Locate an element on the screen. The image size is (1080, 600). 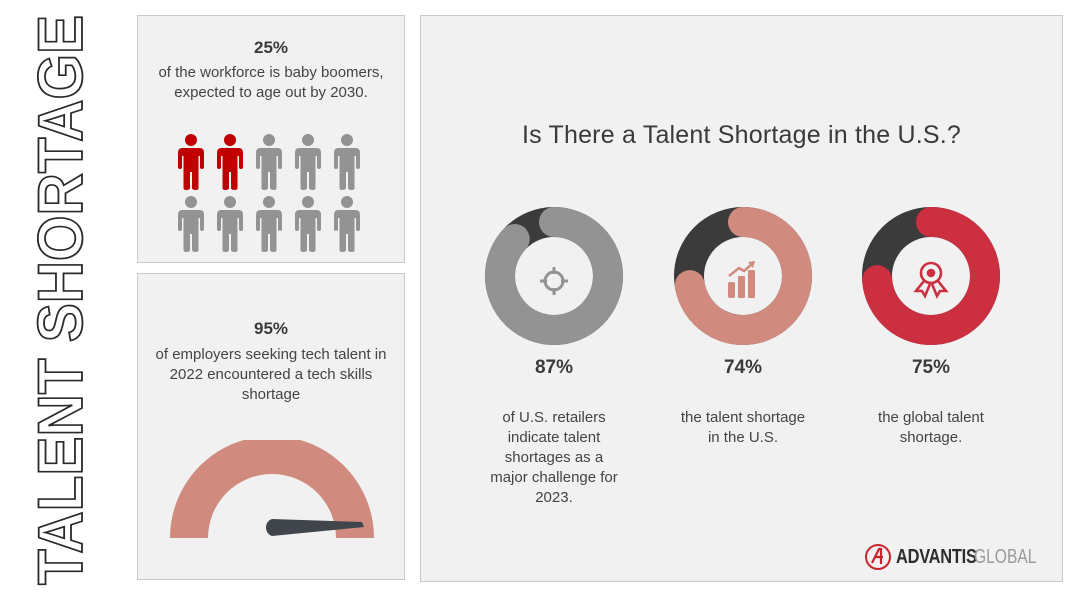
stat-value: 87% is located at coordinates (554, 367).